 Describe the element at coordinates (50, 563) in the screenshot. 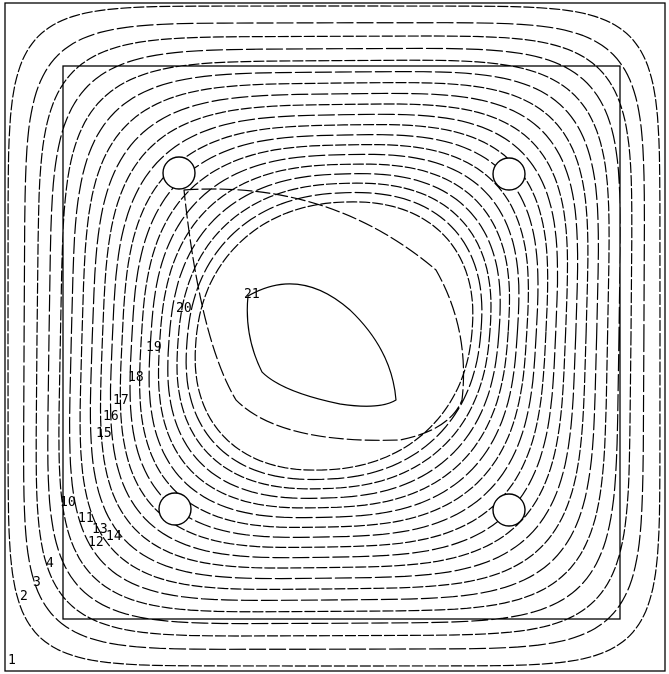

I see `label-4: 4` at that location.